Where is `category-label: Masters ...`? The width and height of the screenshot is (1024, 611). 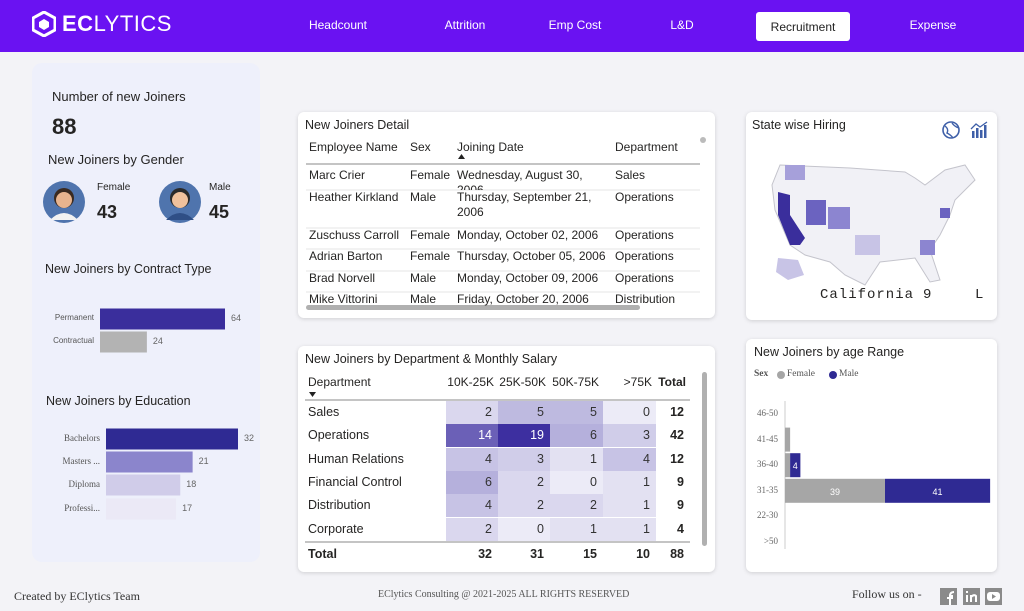 category-label: Masters ... is located at coordinates (81, 461).